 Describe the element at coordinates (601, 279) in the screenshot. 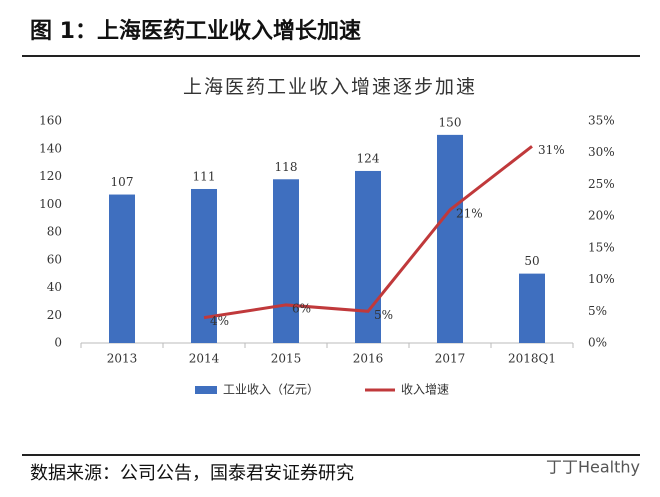

I see `y2-tick-label: 10%` at that location.